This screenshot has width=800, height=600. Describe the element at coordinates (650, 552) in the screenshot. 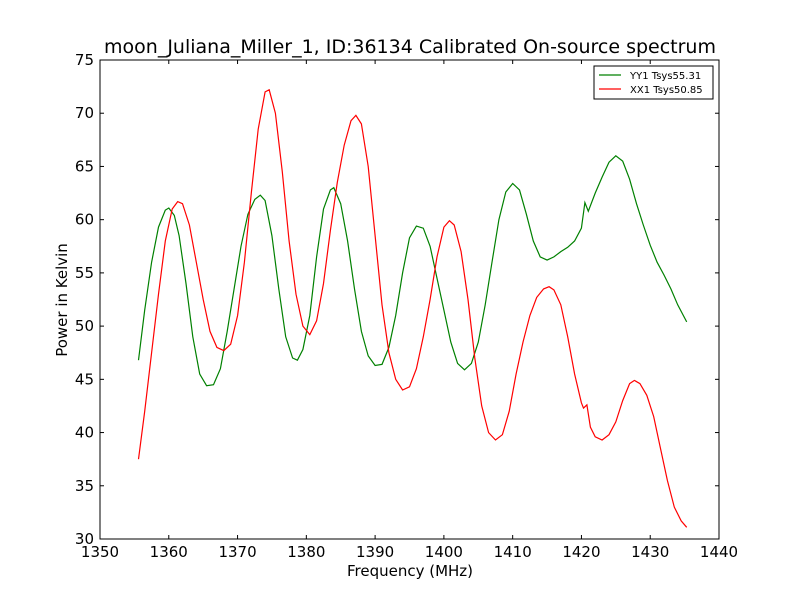

I see `x-tick-label: 1430` at that location.